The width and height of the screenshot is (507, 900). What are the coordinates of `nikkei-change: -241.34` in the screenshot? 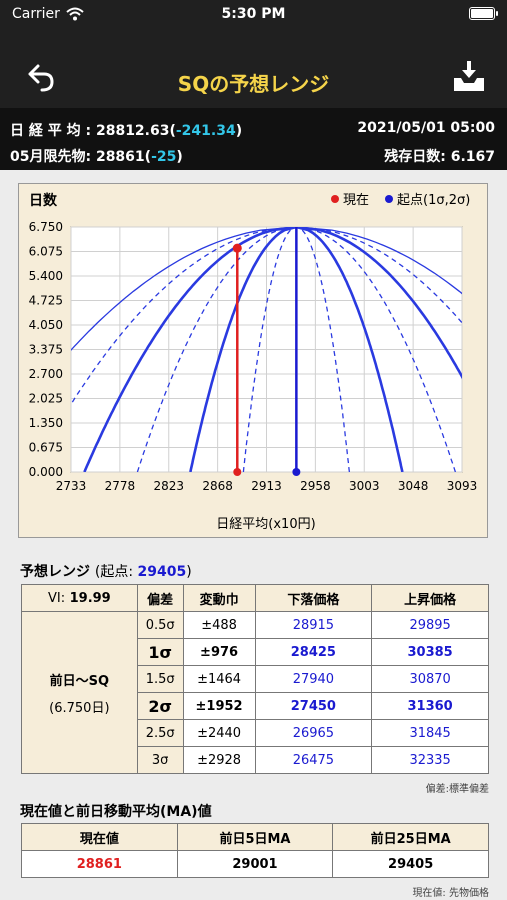 It's located at (205, 131).